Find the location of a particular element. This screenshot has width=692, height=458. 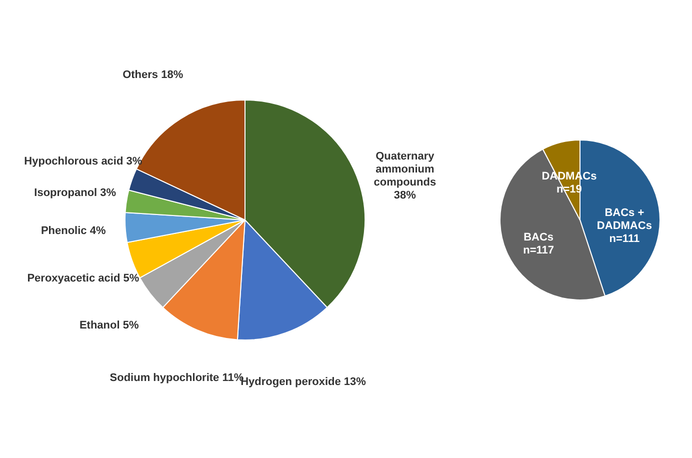

slice-label: Quaternary ammonium compounds is located at coordinates (405, 169).